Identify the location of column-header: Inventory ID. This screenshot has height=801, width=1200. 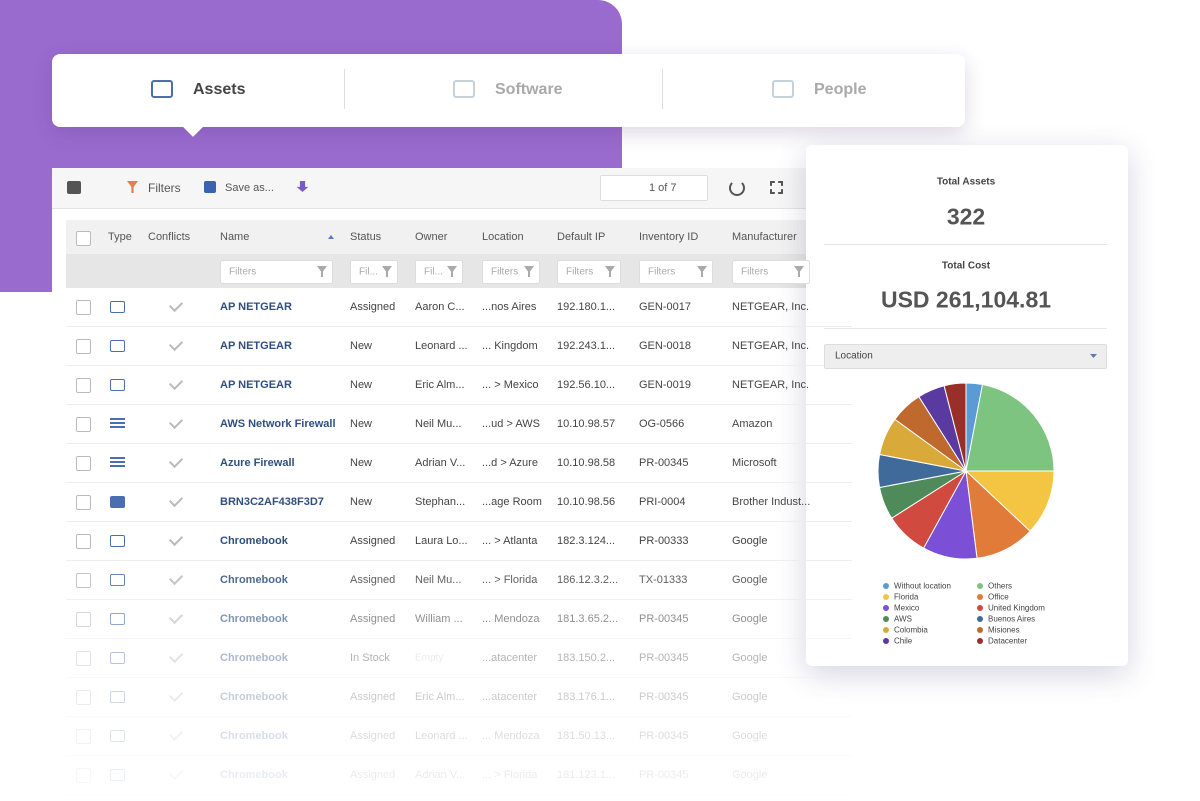
(669, 237).